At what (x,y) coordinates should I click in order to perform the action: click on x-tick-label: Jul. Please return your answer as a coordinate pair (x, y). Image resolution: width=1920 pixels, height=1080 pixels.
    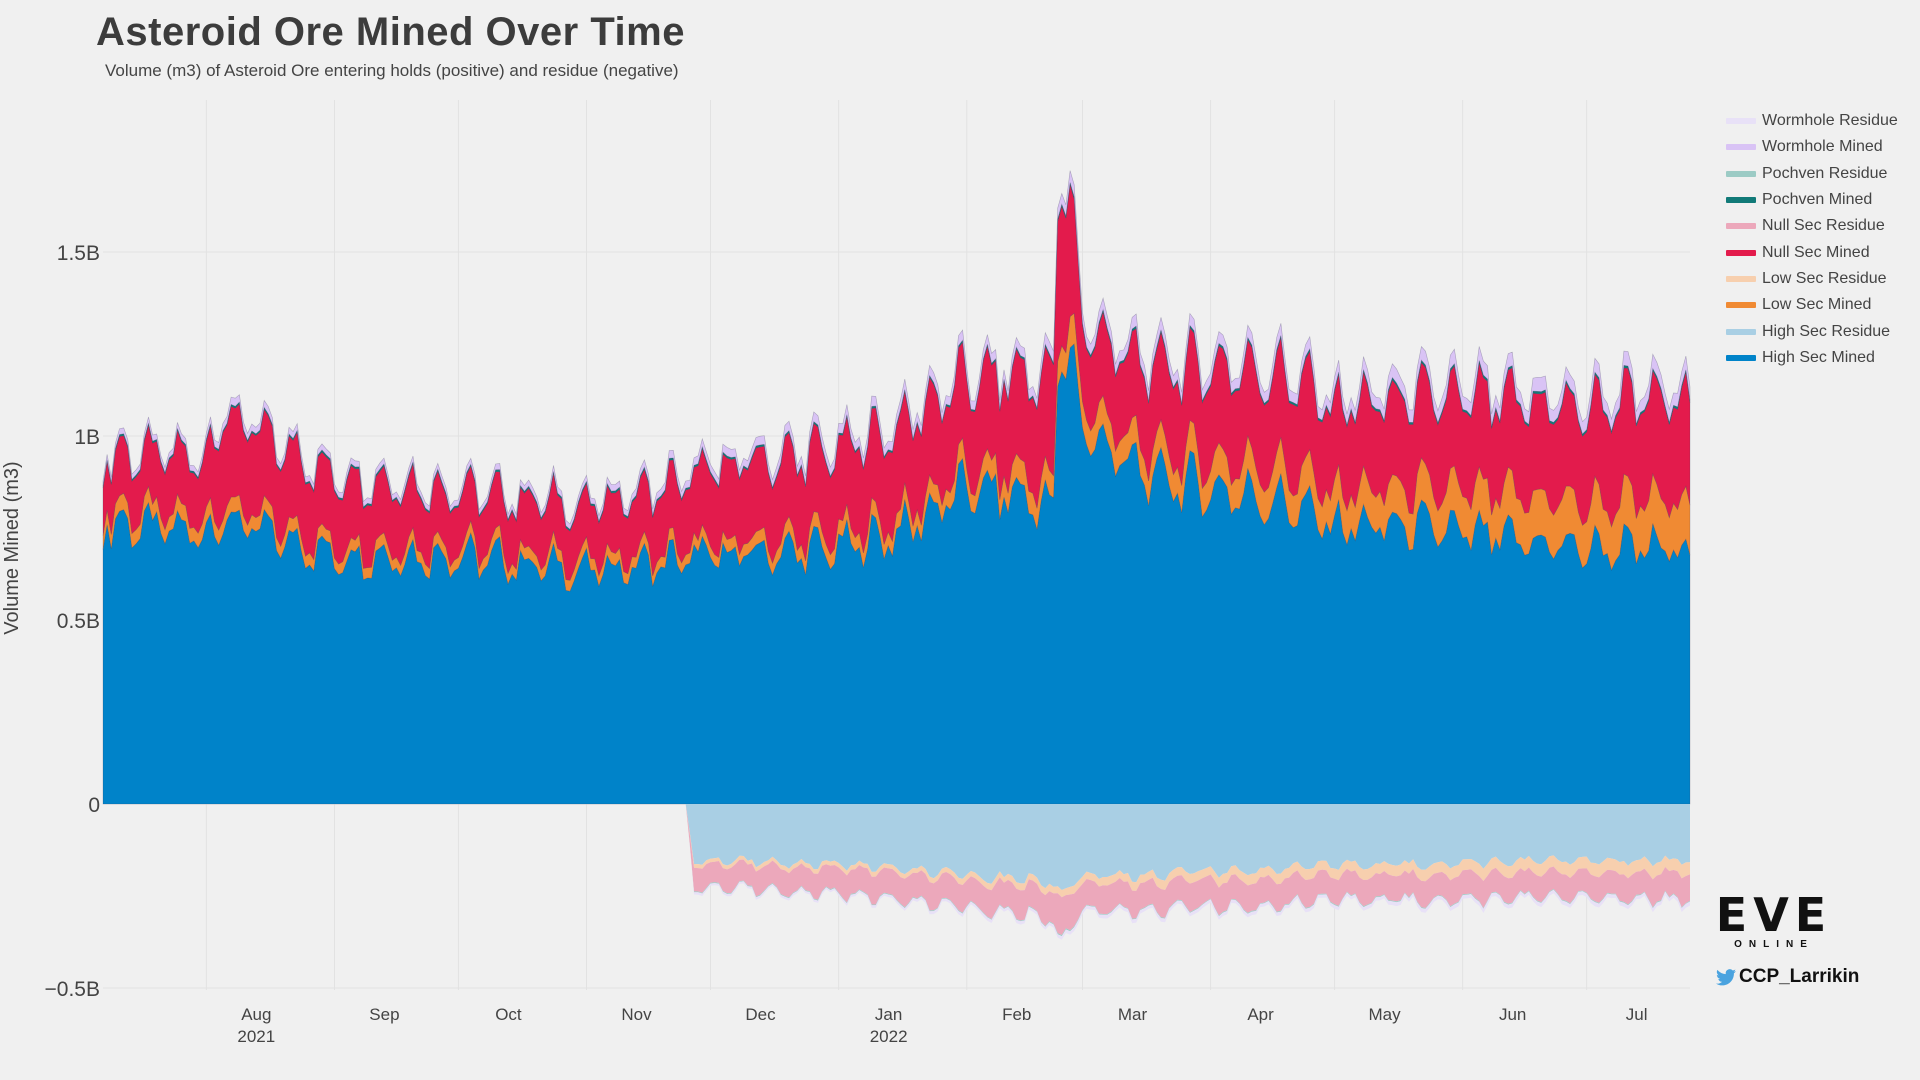
    Looking at the image, I should click on (1637, 1014).